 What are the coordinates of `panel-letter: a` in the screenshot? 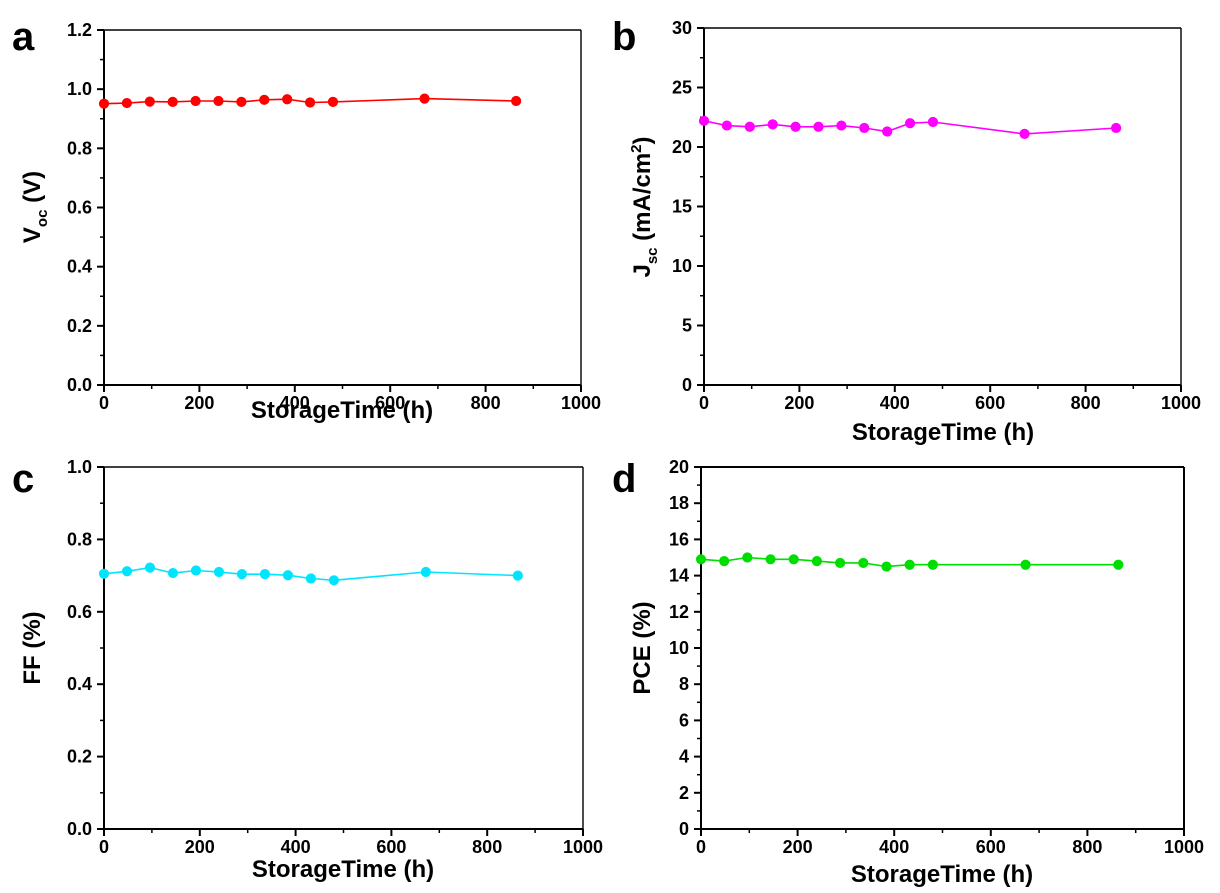 It's located at (23, 37).